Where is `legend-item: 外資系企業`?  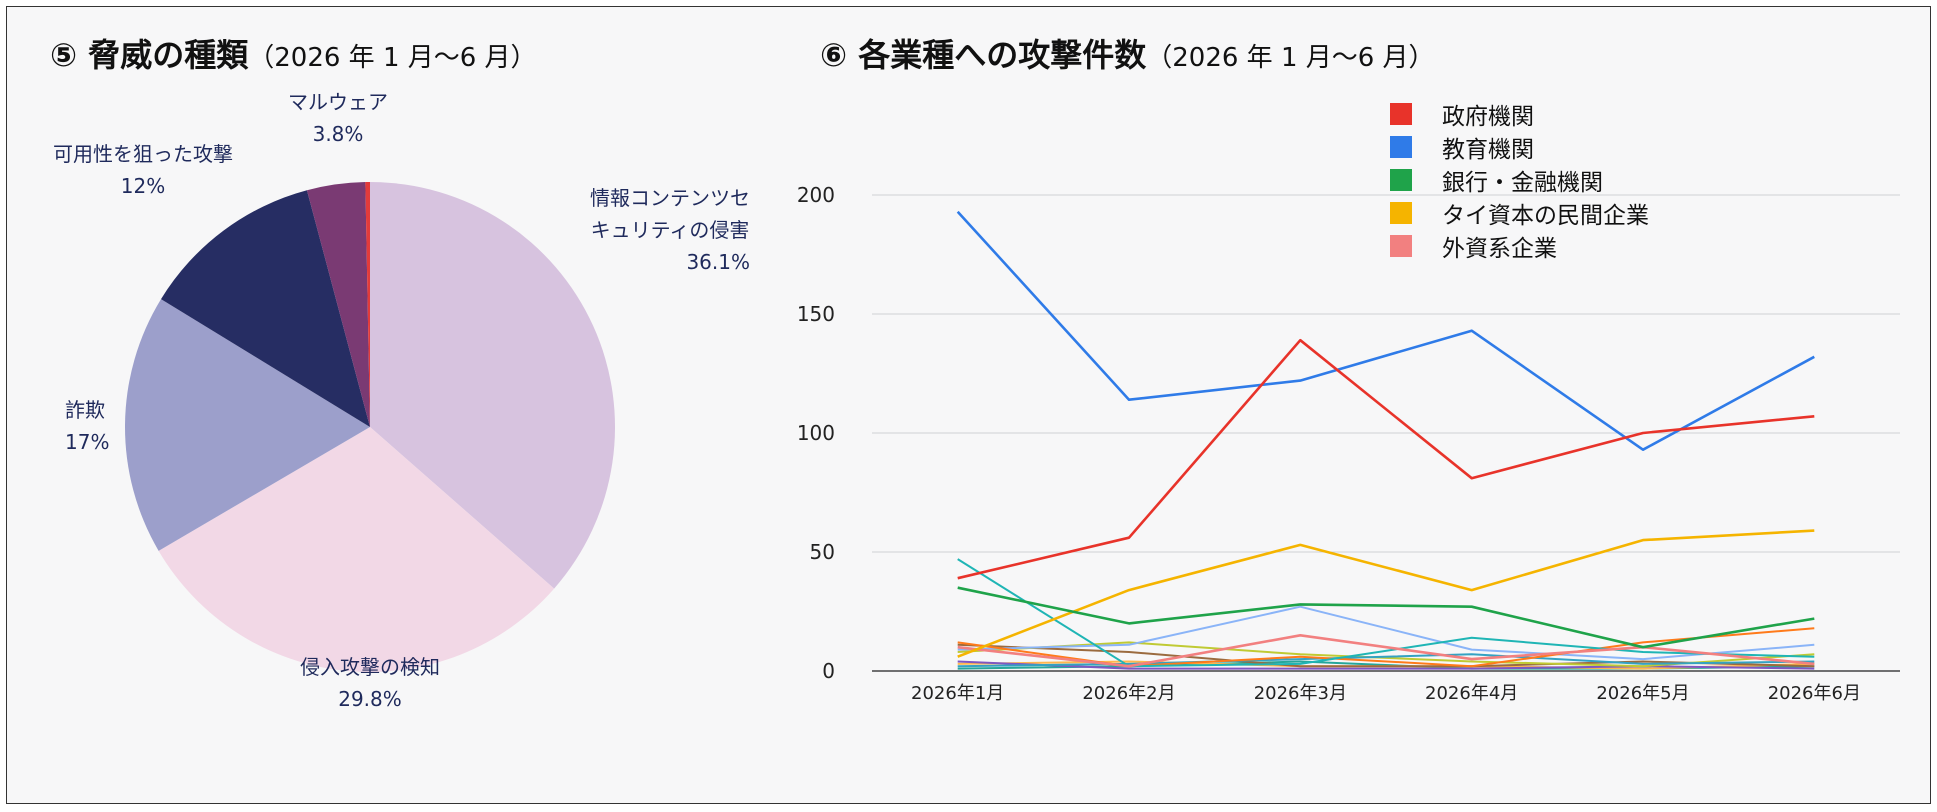
legend-item: 外資系企業 is located at coordinates (1519, 245).